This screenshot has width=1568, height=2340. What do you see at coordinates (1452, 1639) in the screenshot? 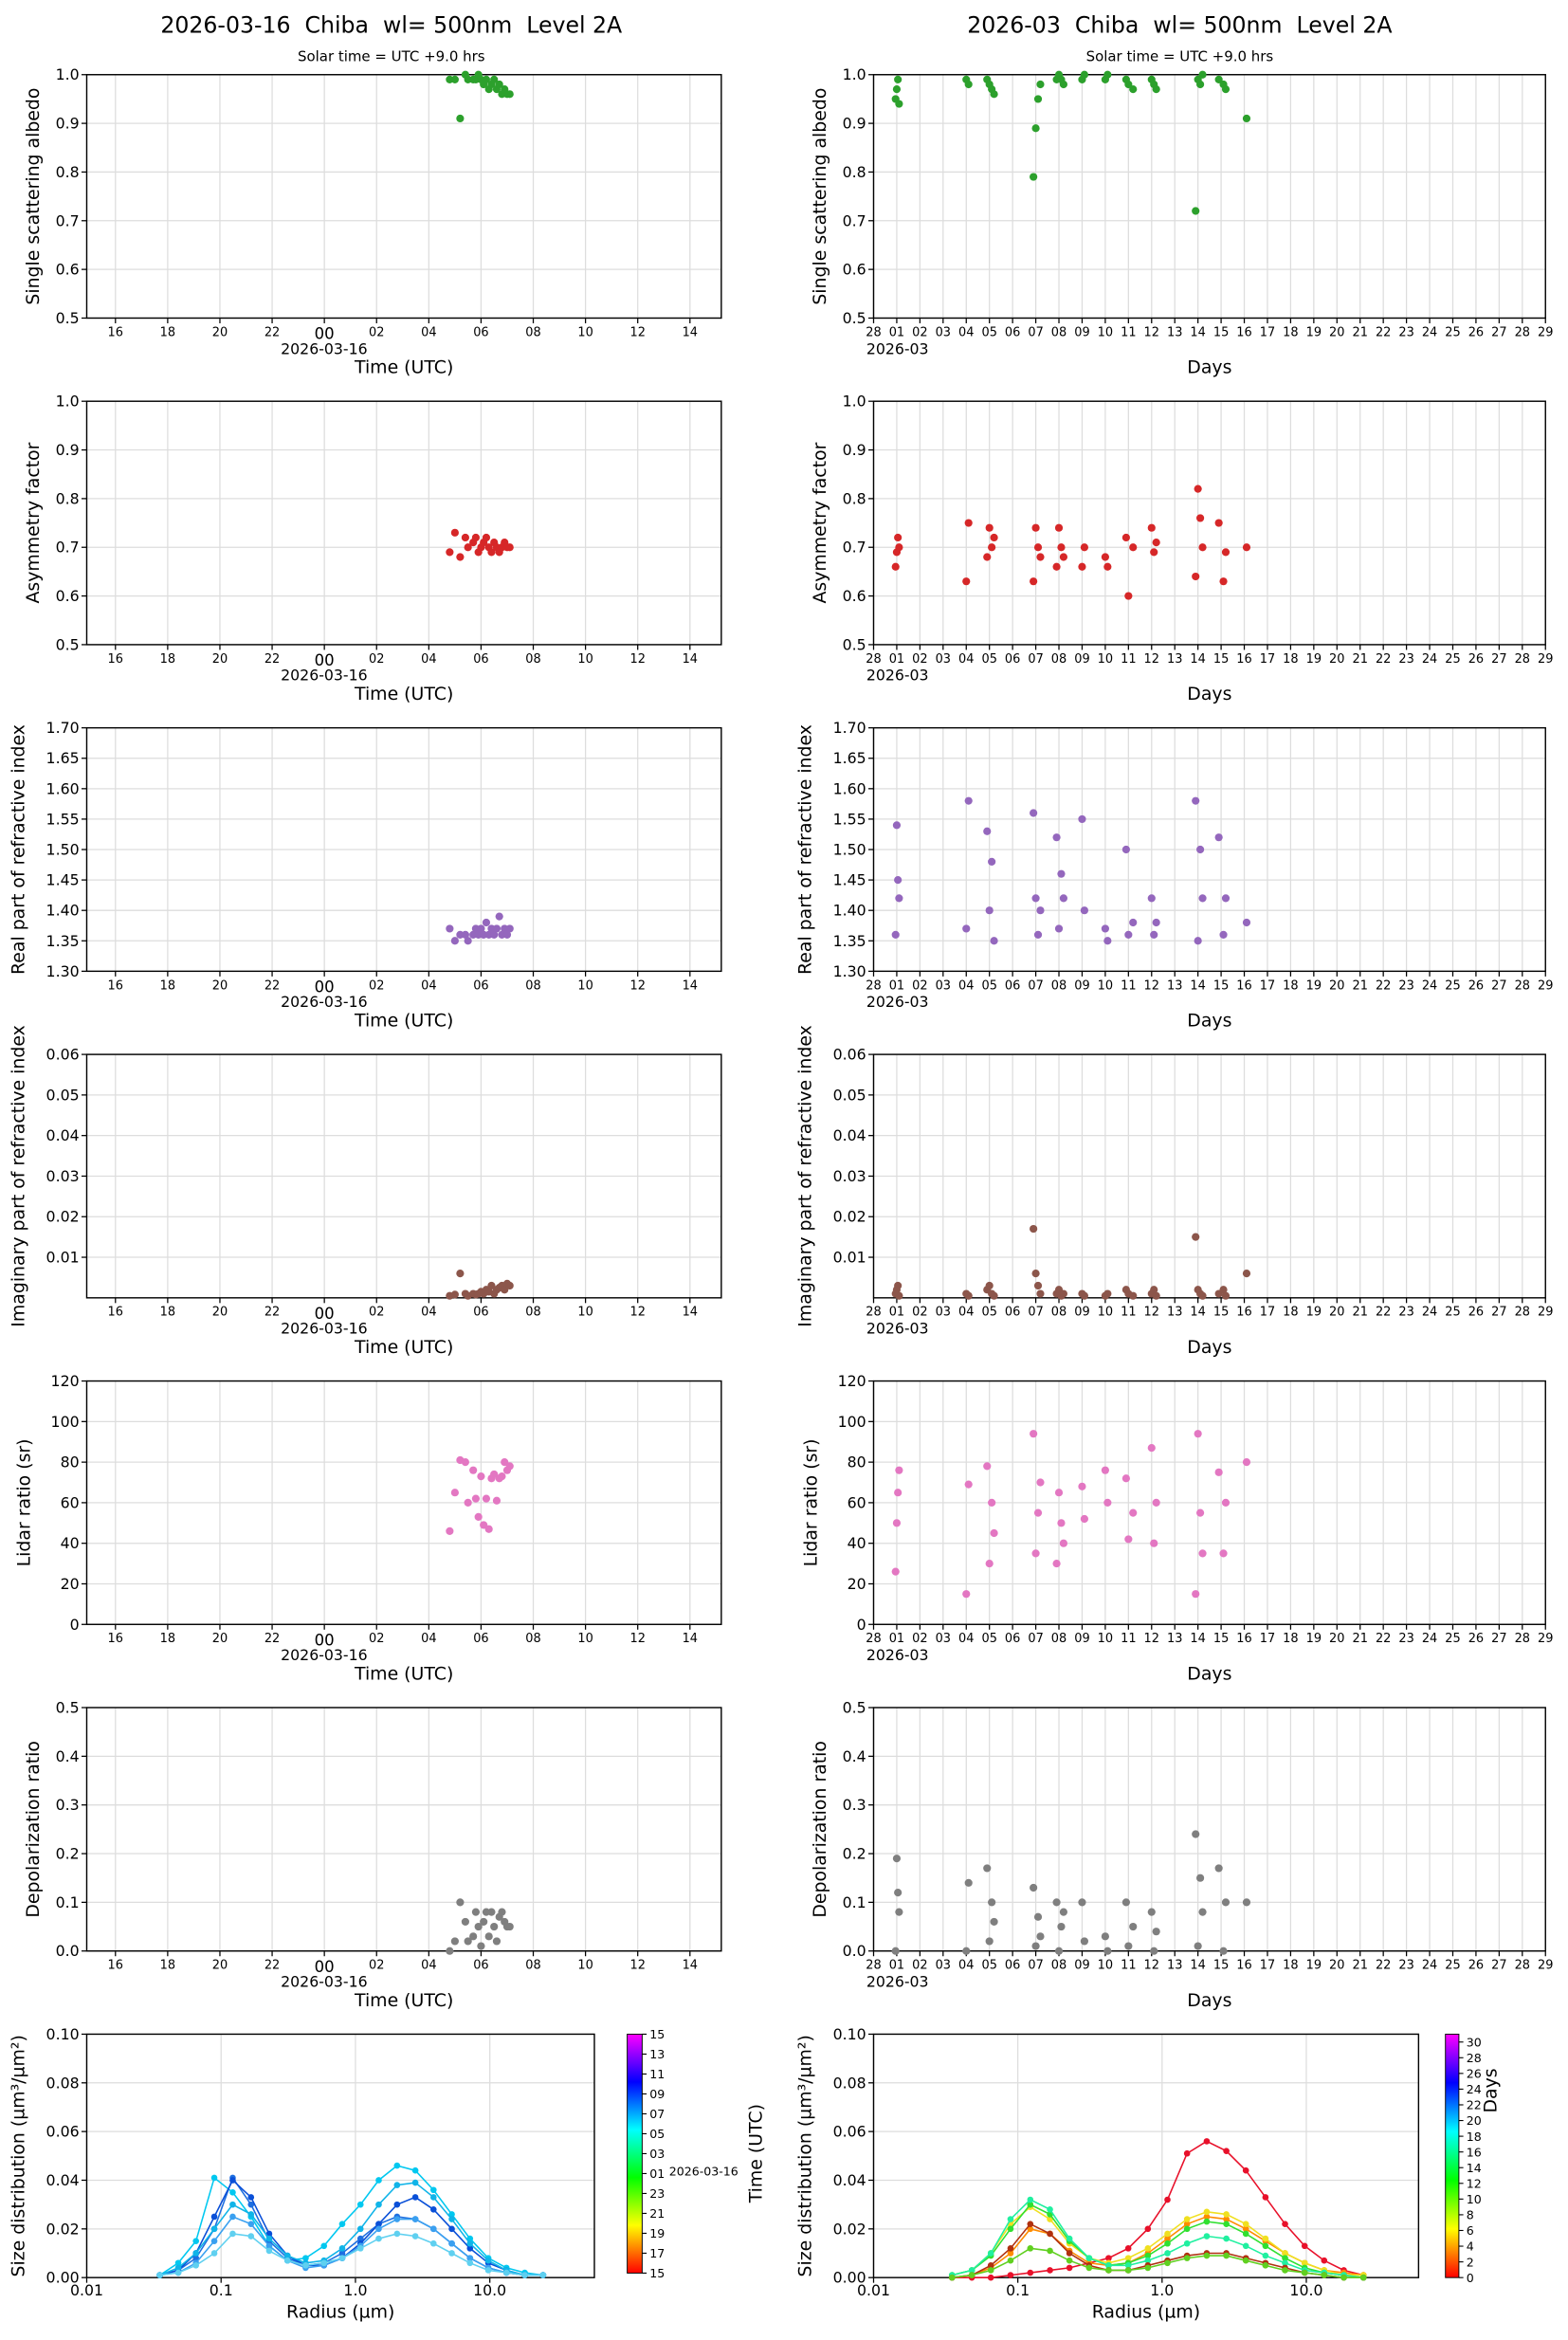
I see `x-tick-label: 25` at bounding box center [1452, 1639].